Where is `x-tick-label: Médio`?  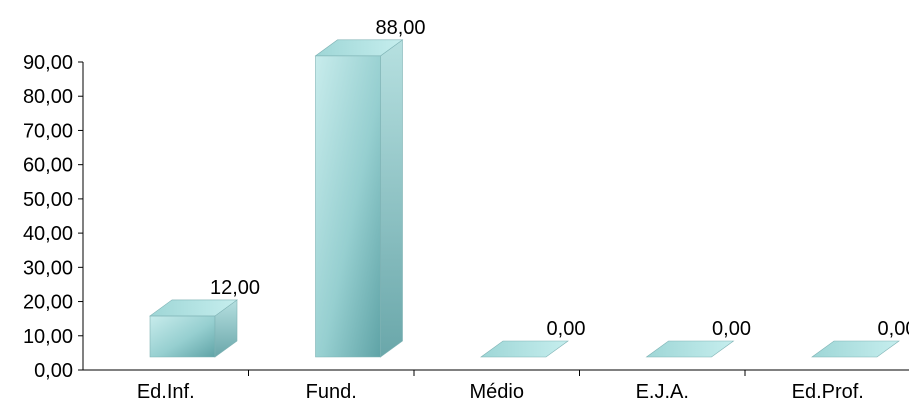 x-tick-label: Médio is located at coordinates (497, 392).